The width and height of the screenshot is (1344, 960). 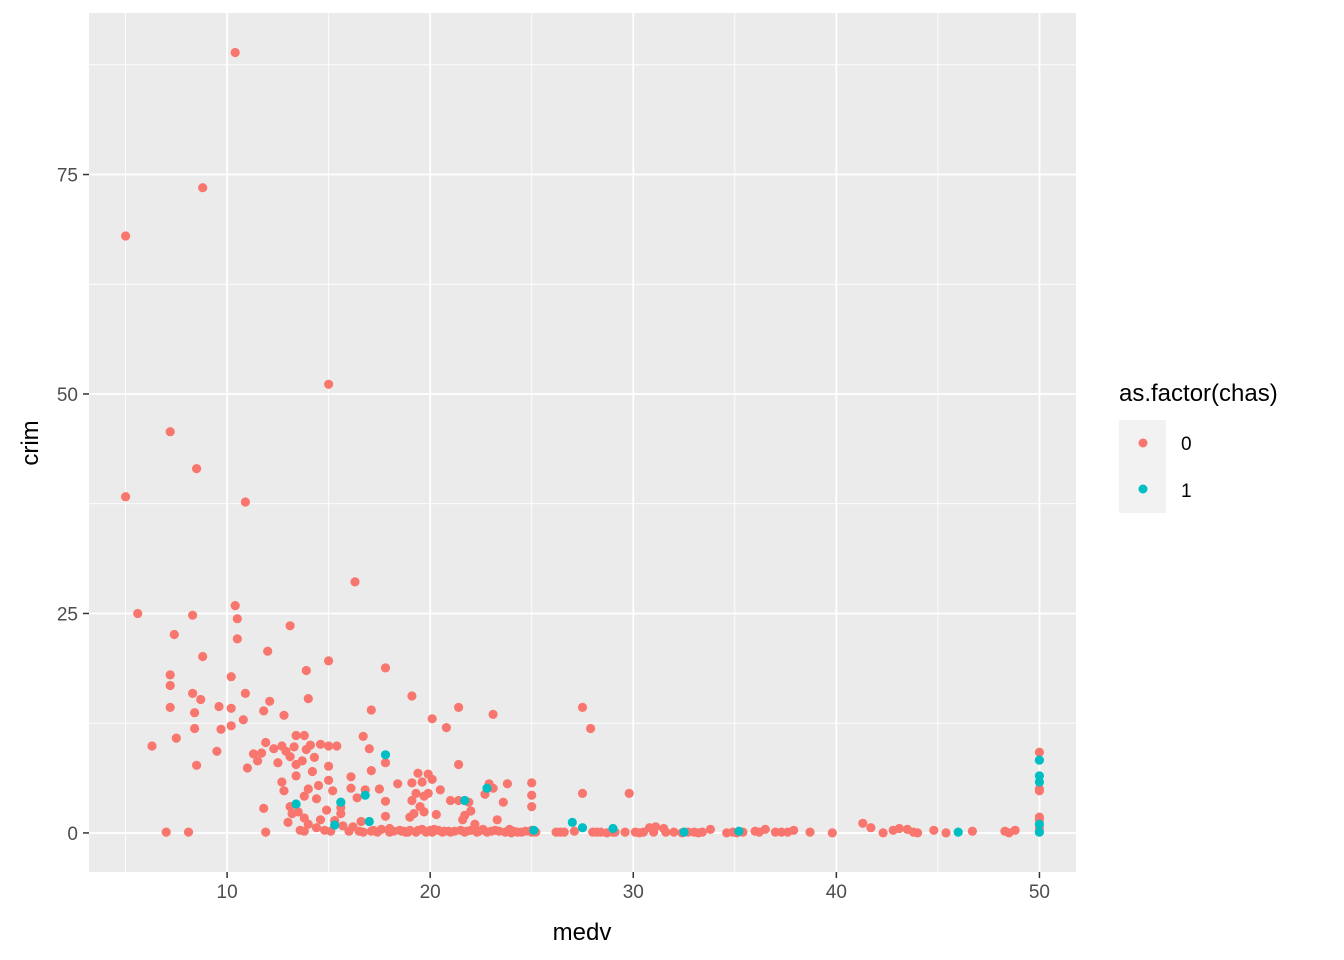 I want to click on x-tick-label: 40, so click(x=836, y=892).